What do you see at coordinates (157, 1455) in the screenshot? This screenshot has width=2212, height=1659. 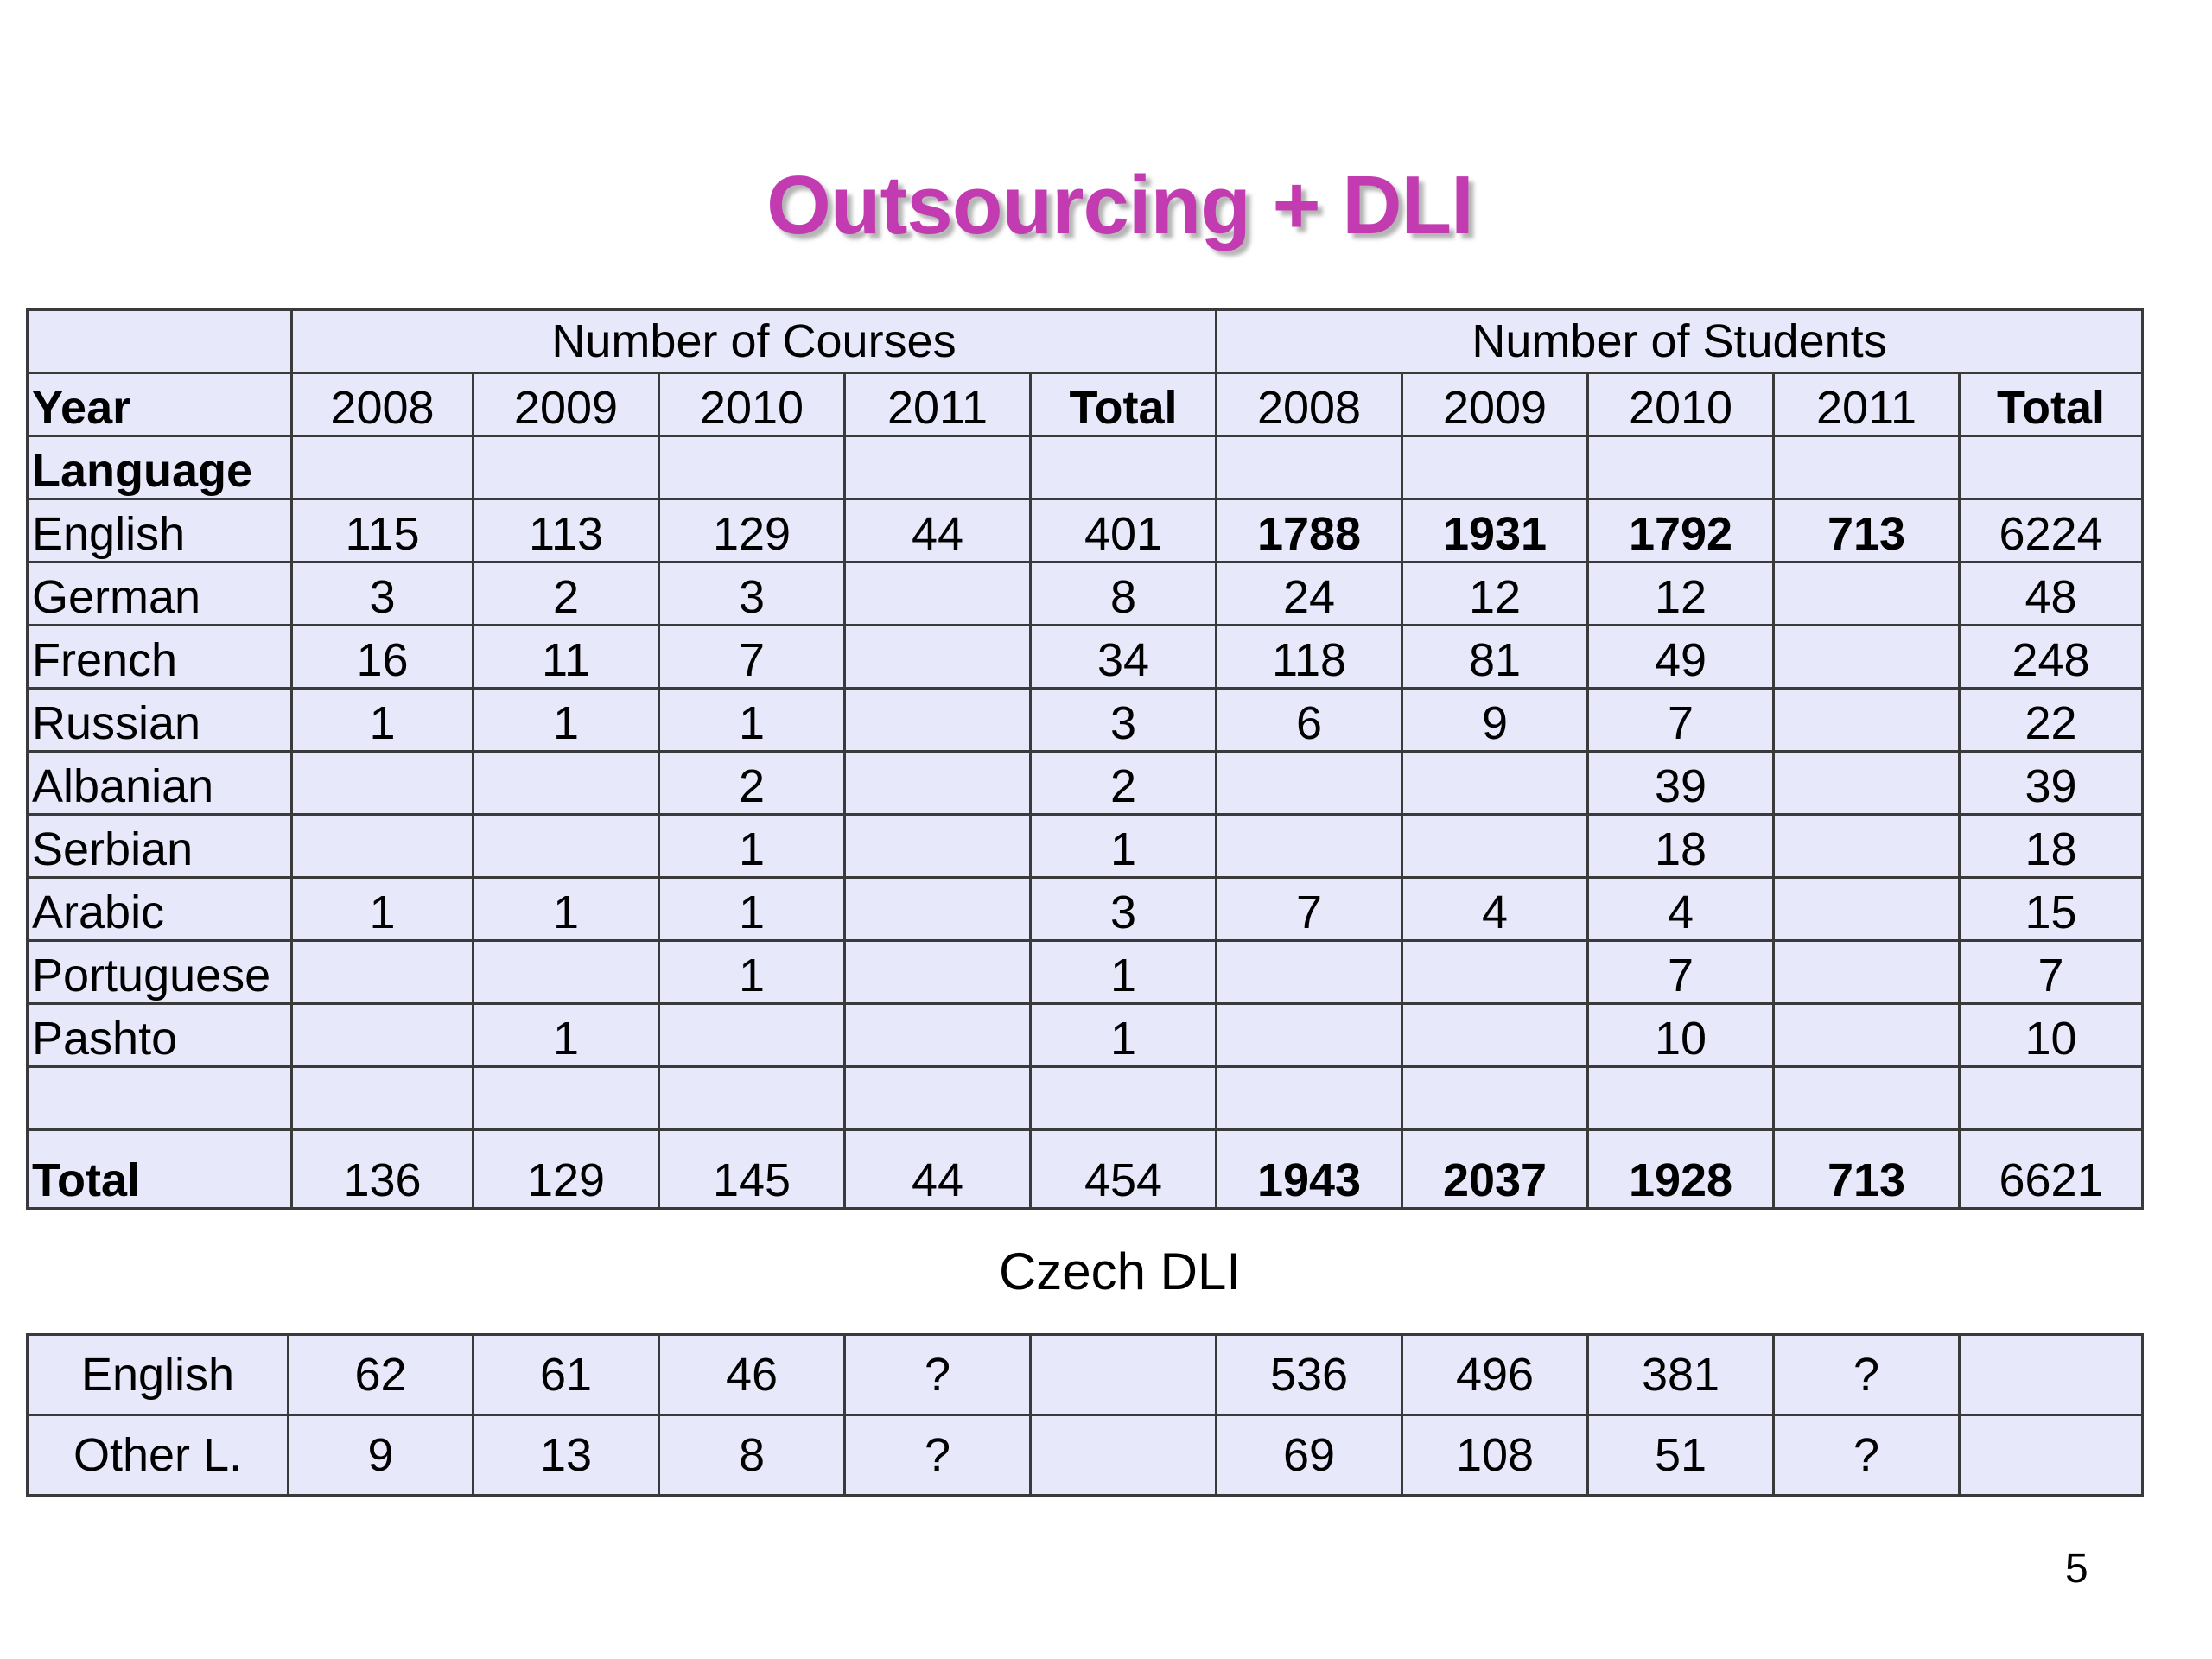 I see `czech-row-label: Other L.` at bounding box center [157, 1455].